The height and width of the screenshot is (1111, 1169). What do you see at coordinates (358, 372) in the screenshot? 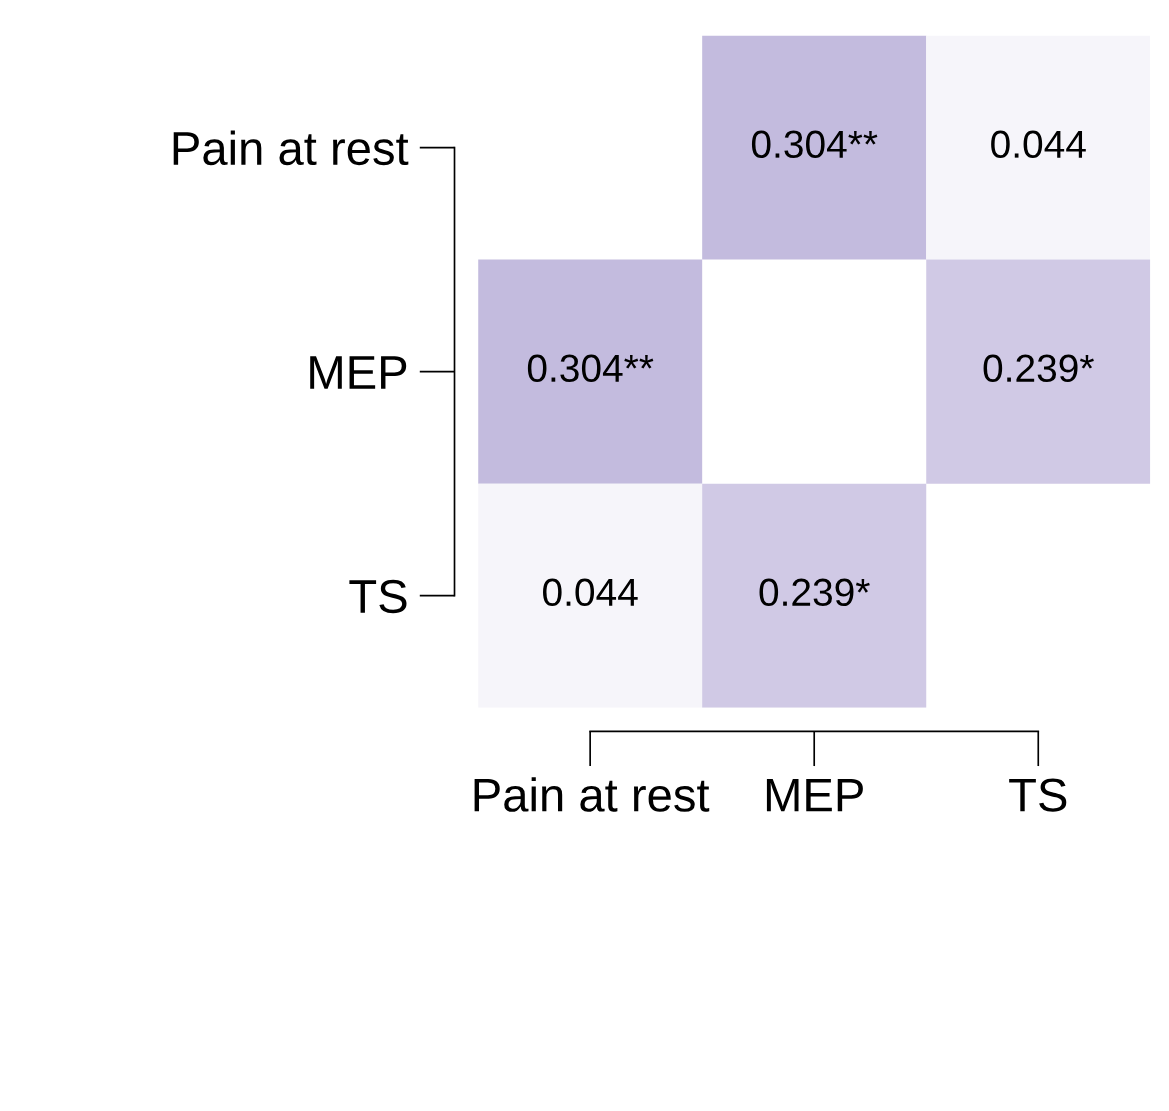
I see `y-tick-label: MEP` at bounding box center [358, 372].